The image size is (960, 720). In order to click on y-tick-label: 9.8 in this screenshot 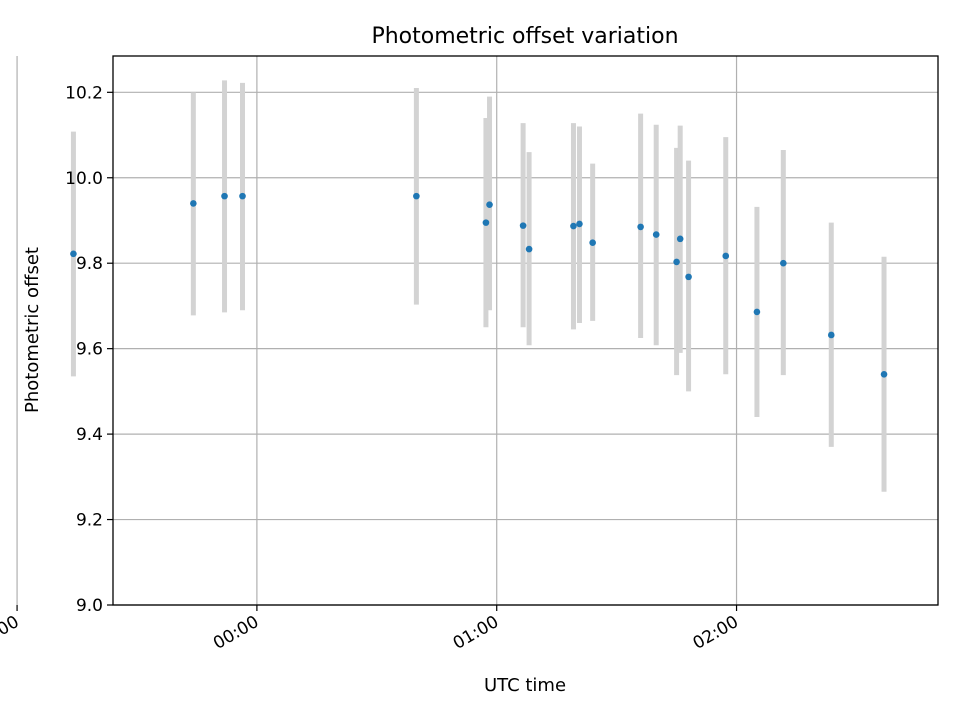, I will do `click(89, 264)`.